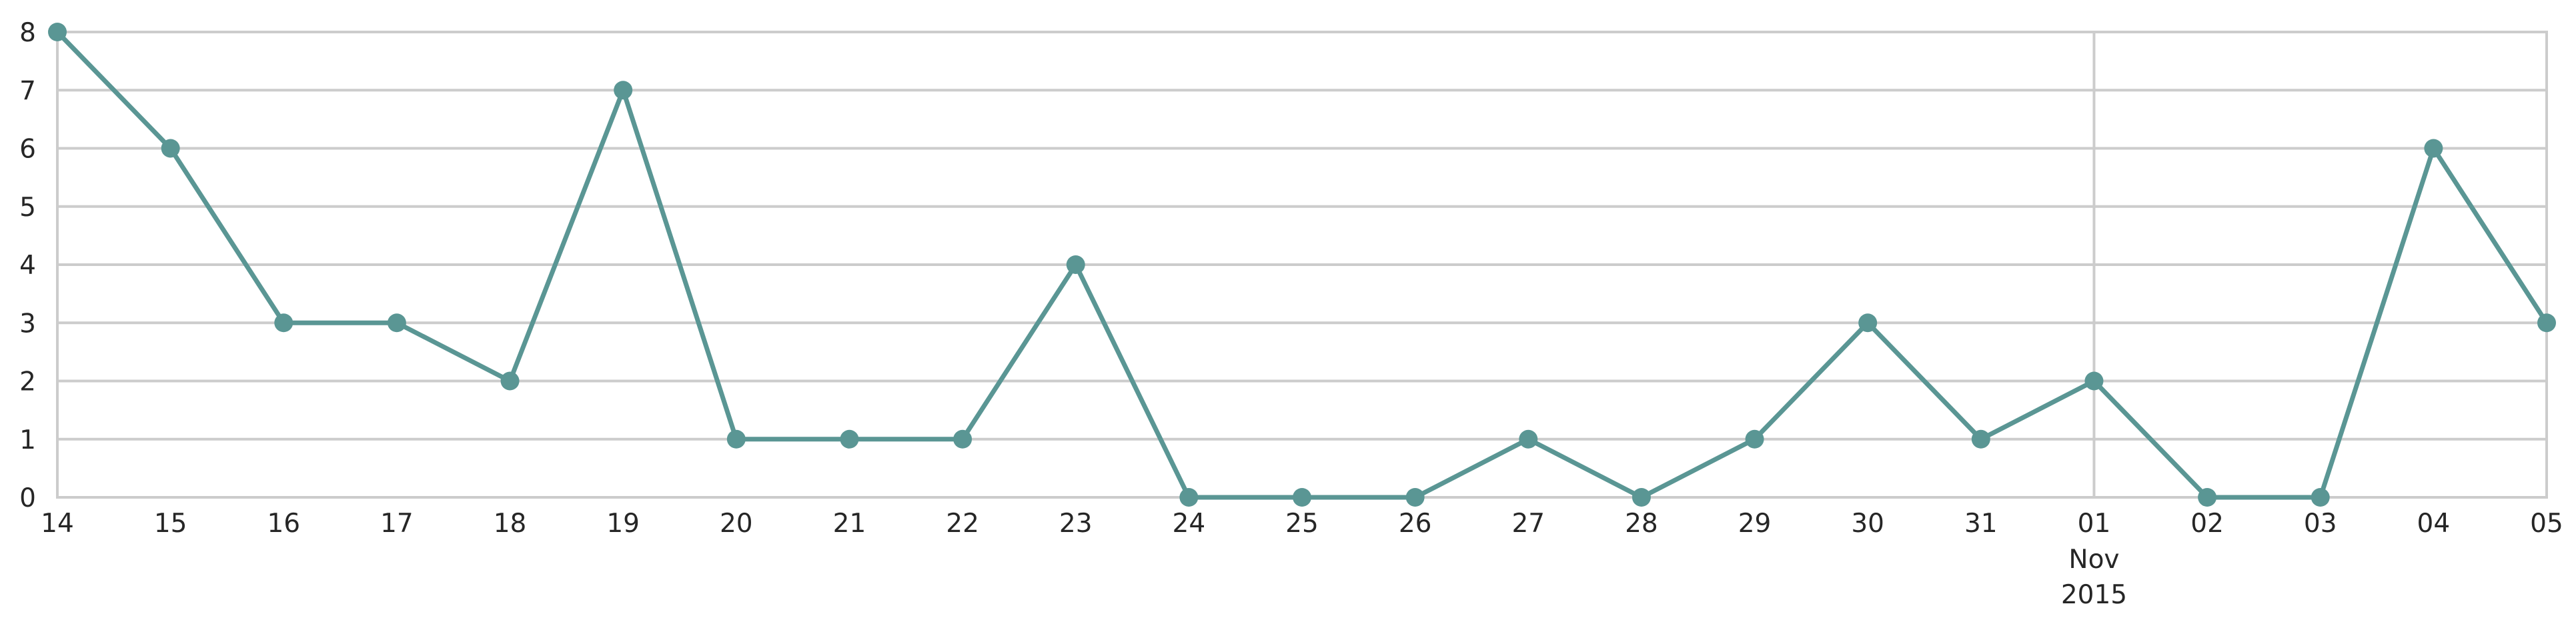 The width and height of the screenshot is (2576, 626). What do you see at coordinates (170, 524) in the screenshot?
I see `x-tick-label: 15` at bounding box center [170, 524].